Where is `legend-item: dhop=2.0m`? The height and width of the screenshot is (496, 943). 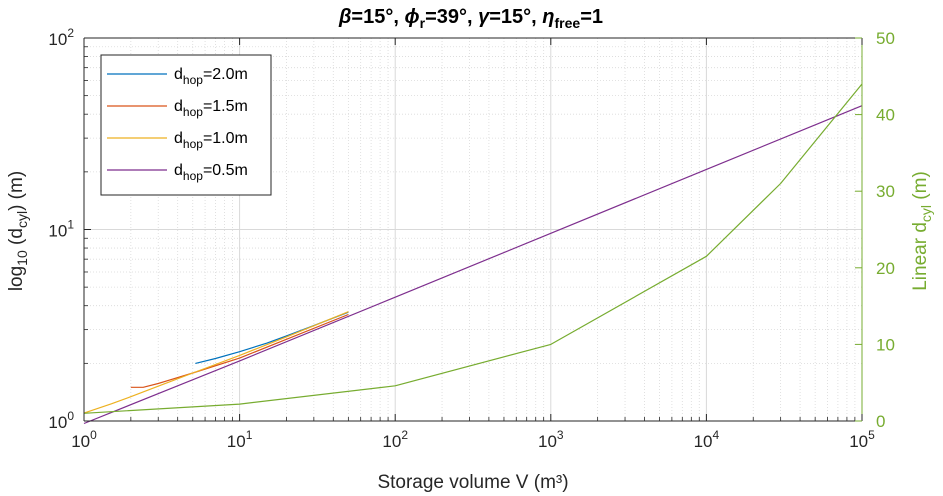
legend-item: dhop=2.0m is located at coordinates (177, 76).